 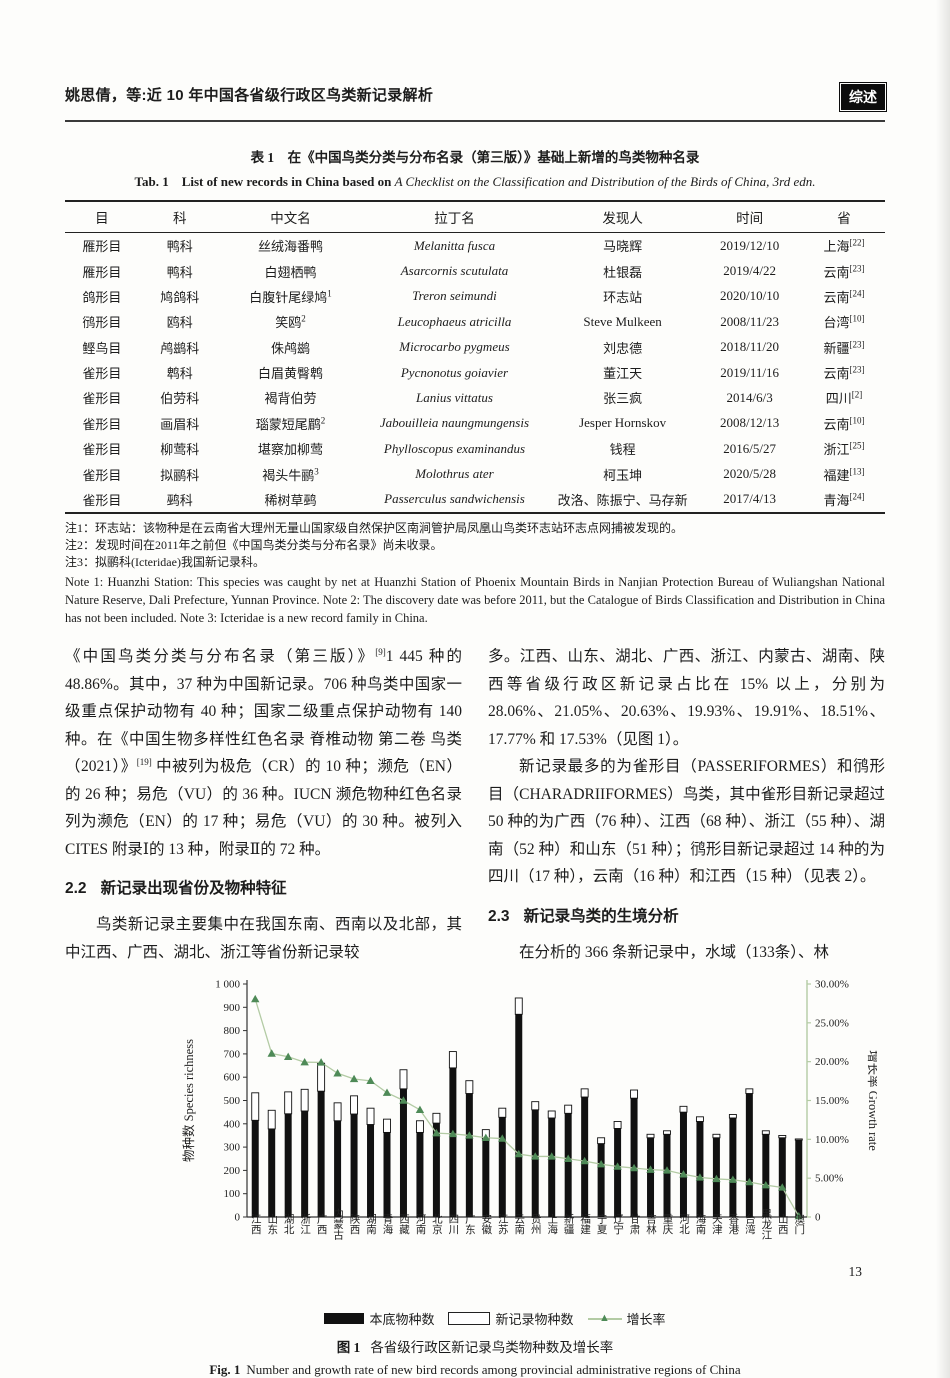 I want to click on cell-chinese-name: 堪察加柳莺, so click(x=290, y=450).